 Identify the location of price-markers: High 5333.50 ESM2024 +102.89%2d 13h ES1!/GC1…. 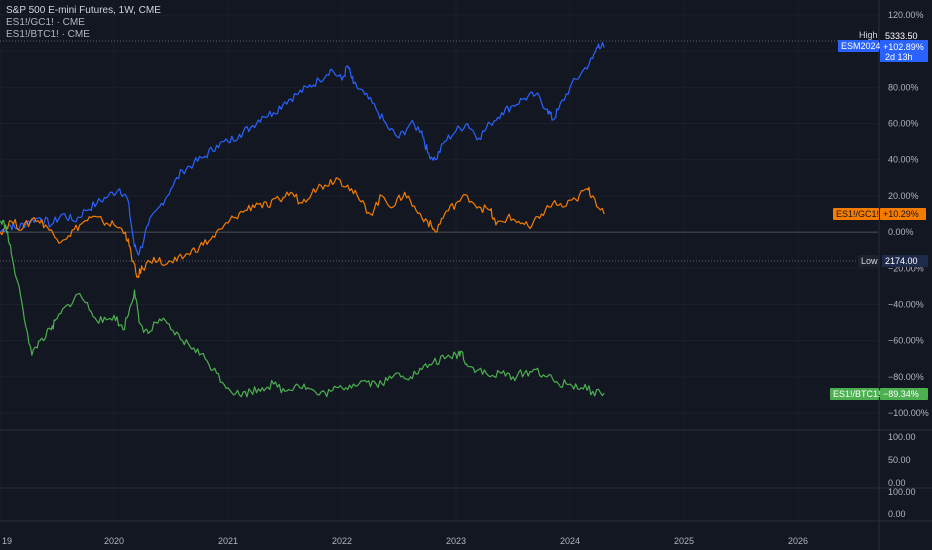
(880, 214).